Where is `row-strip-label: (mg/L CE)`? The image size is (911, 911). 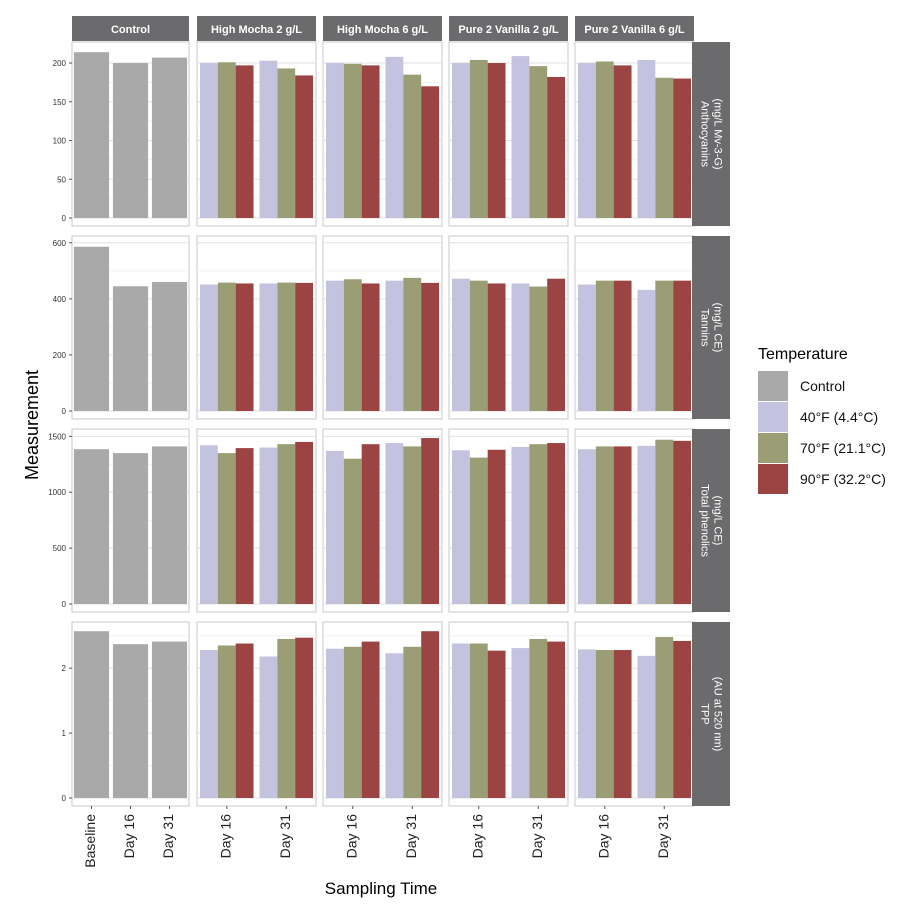 row-strip-label: (mg/L CE) is located at coordinates (718, 328).